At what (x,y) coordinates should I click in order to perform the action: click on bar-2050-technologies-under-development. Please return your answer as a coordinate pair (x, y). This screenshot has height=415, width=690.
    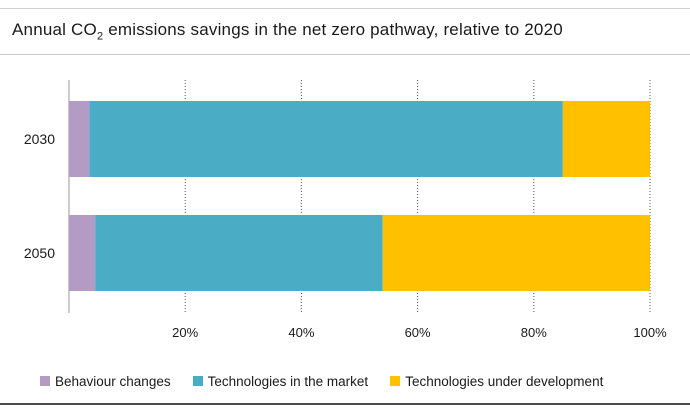
    Looking at the image, I should click on (516, 253).